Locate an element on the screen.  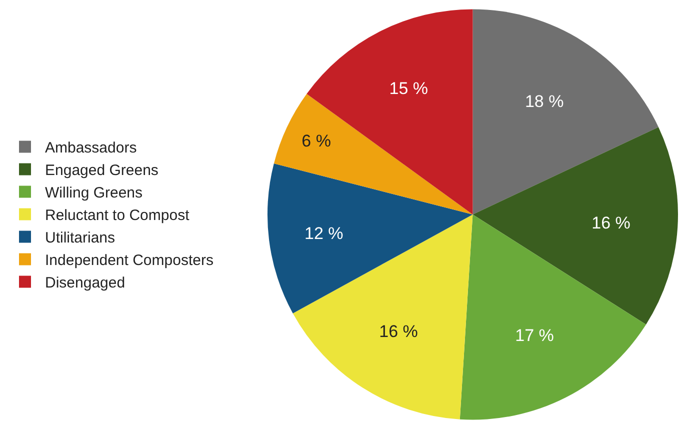
legend-label: Engaged Greens is located at coordinates (101, 171).